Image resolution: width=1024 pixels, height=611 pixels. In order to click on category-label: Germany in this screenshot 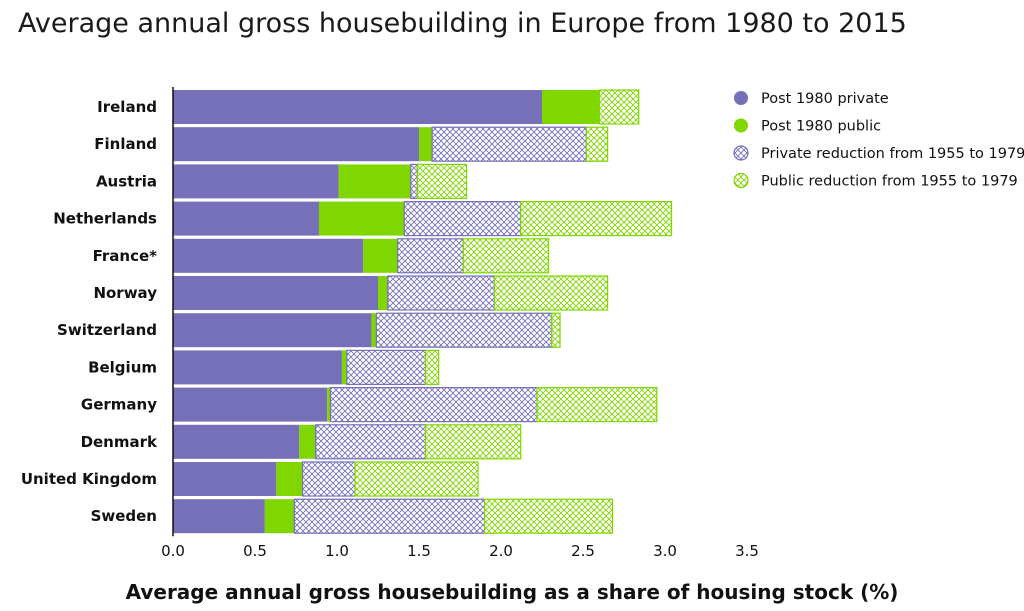, I will do `click(119, 405)`.